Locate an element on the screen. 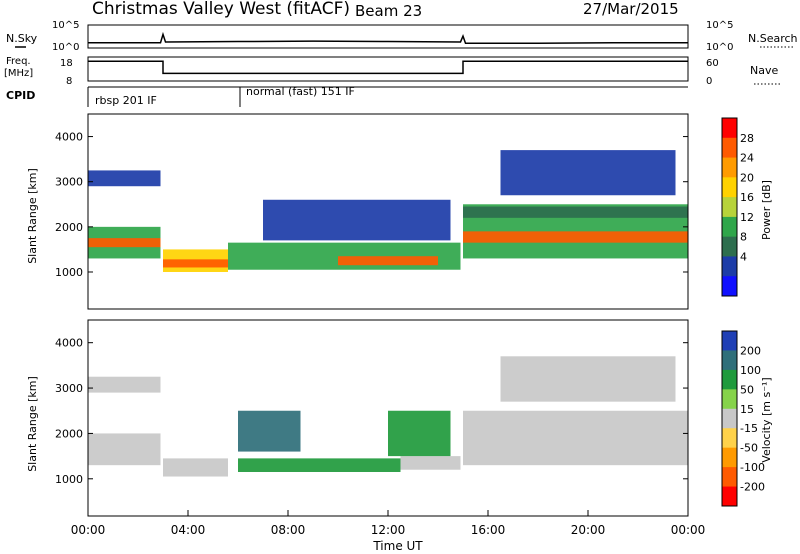 The width and height of the screenshot is (800, 554). time-tick-label-5: 20:00 is located at coordinates (588, 530).